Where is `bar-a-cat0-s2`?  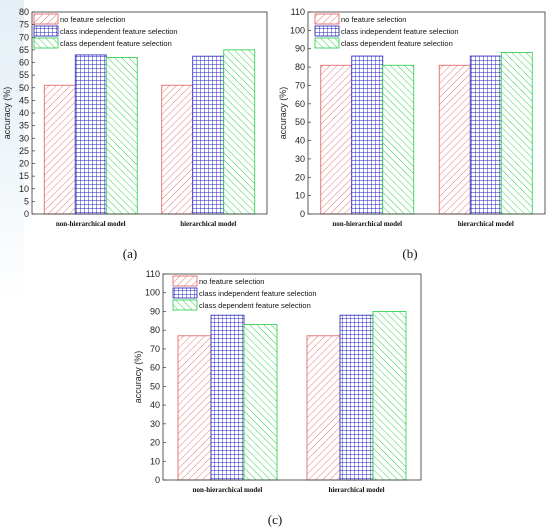
bar-a-cat0-s2 is located at coordinates (121, 136).